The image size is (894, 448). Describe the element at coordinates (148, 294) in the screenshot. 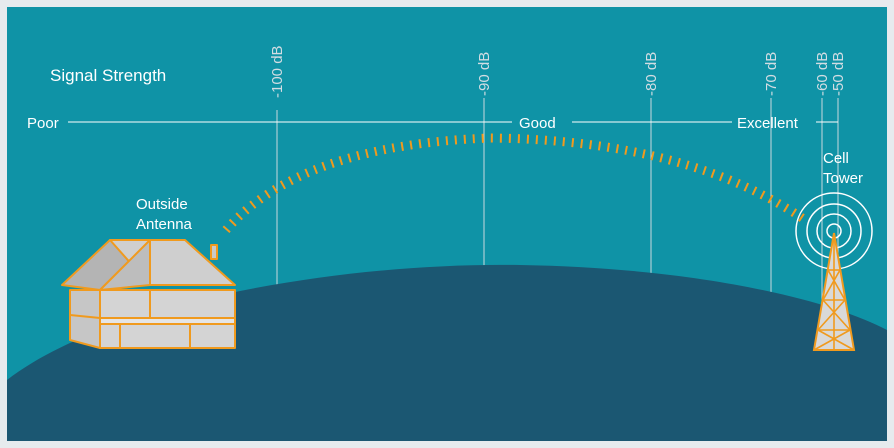

I see `house-icon` at that location.